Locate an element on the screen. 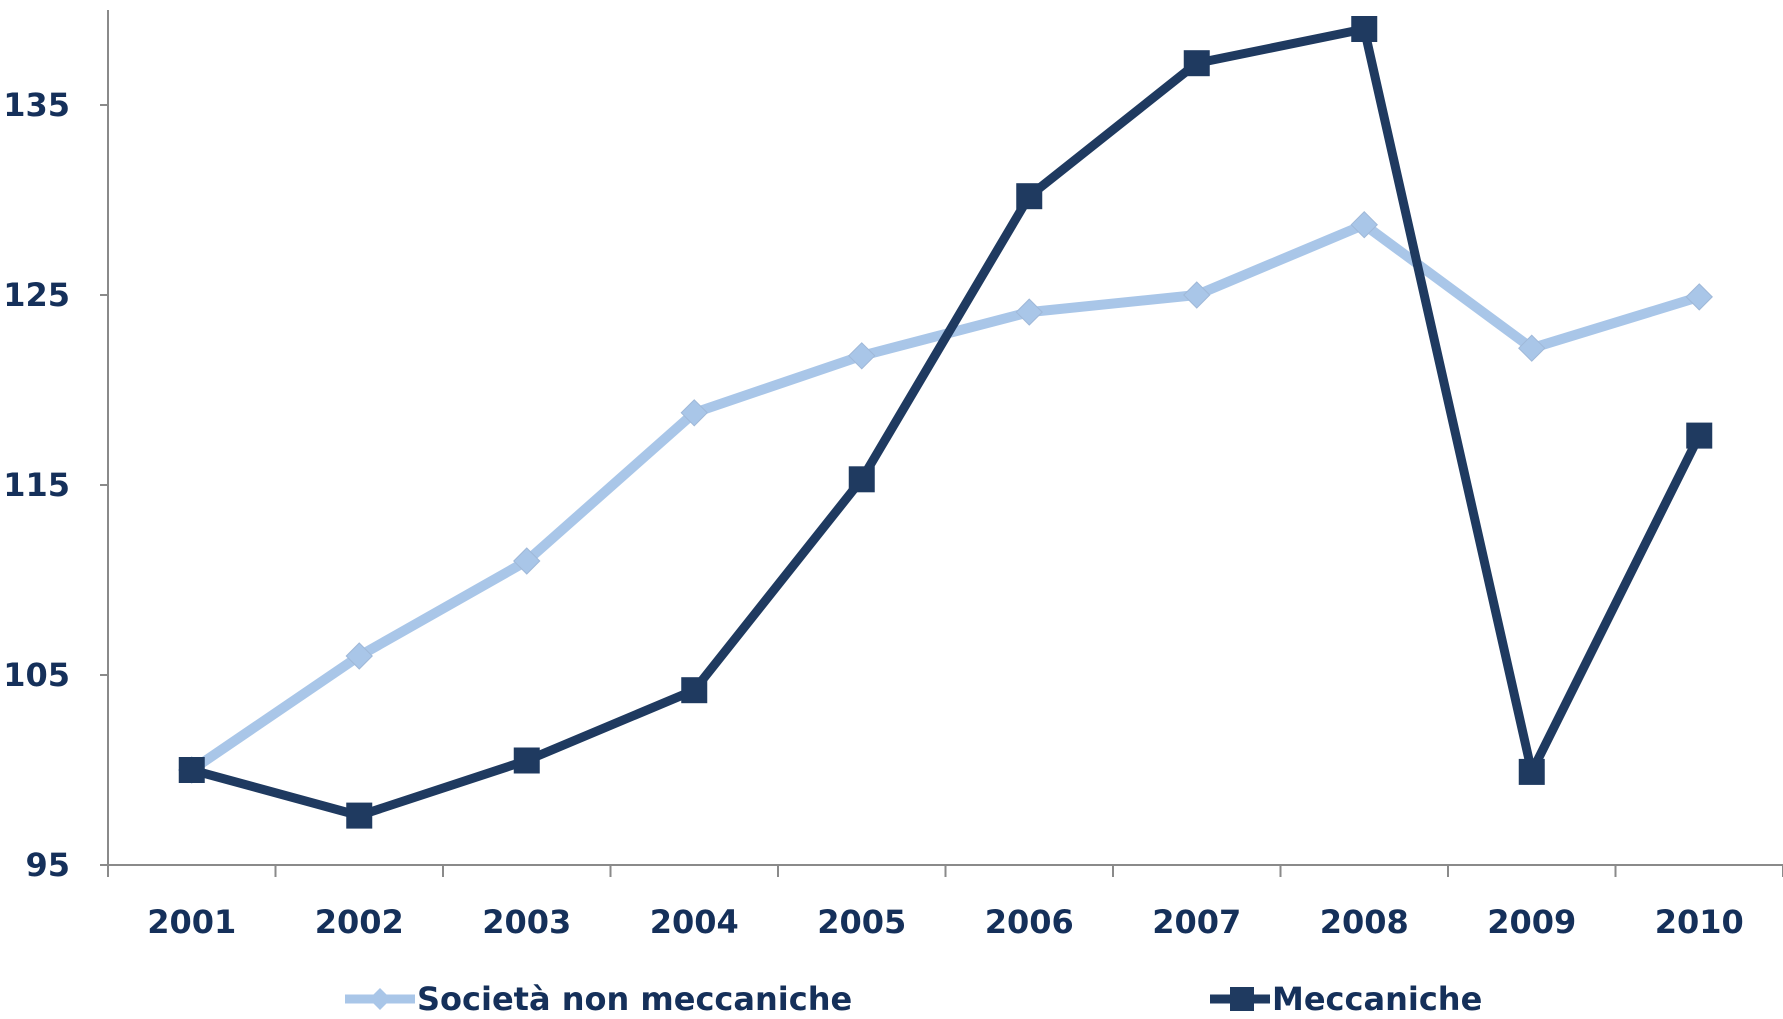 This screenshot has height=1019, width=1783. x-tick-label: 2008 is located at coordinates (1364, 922).